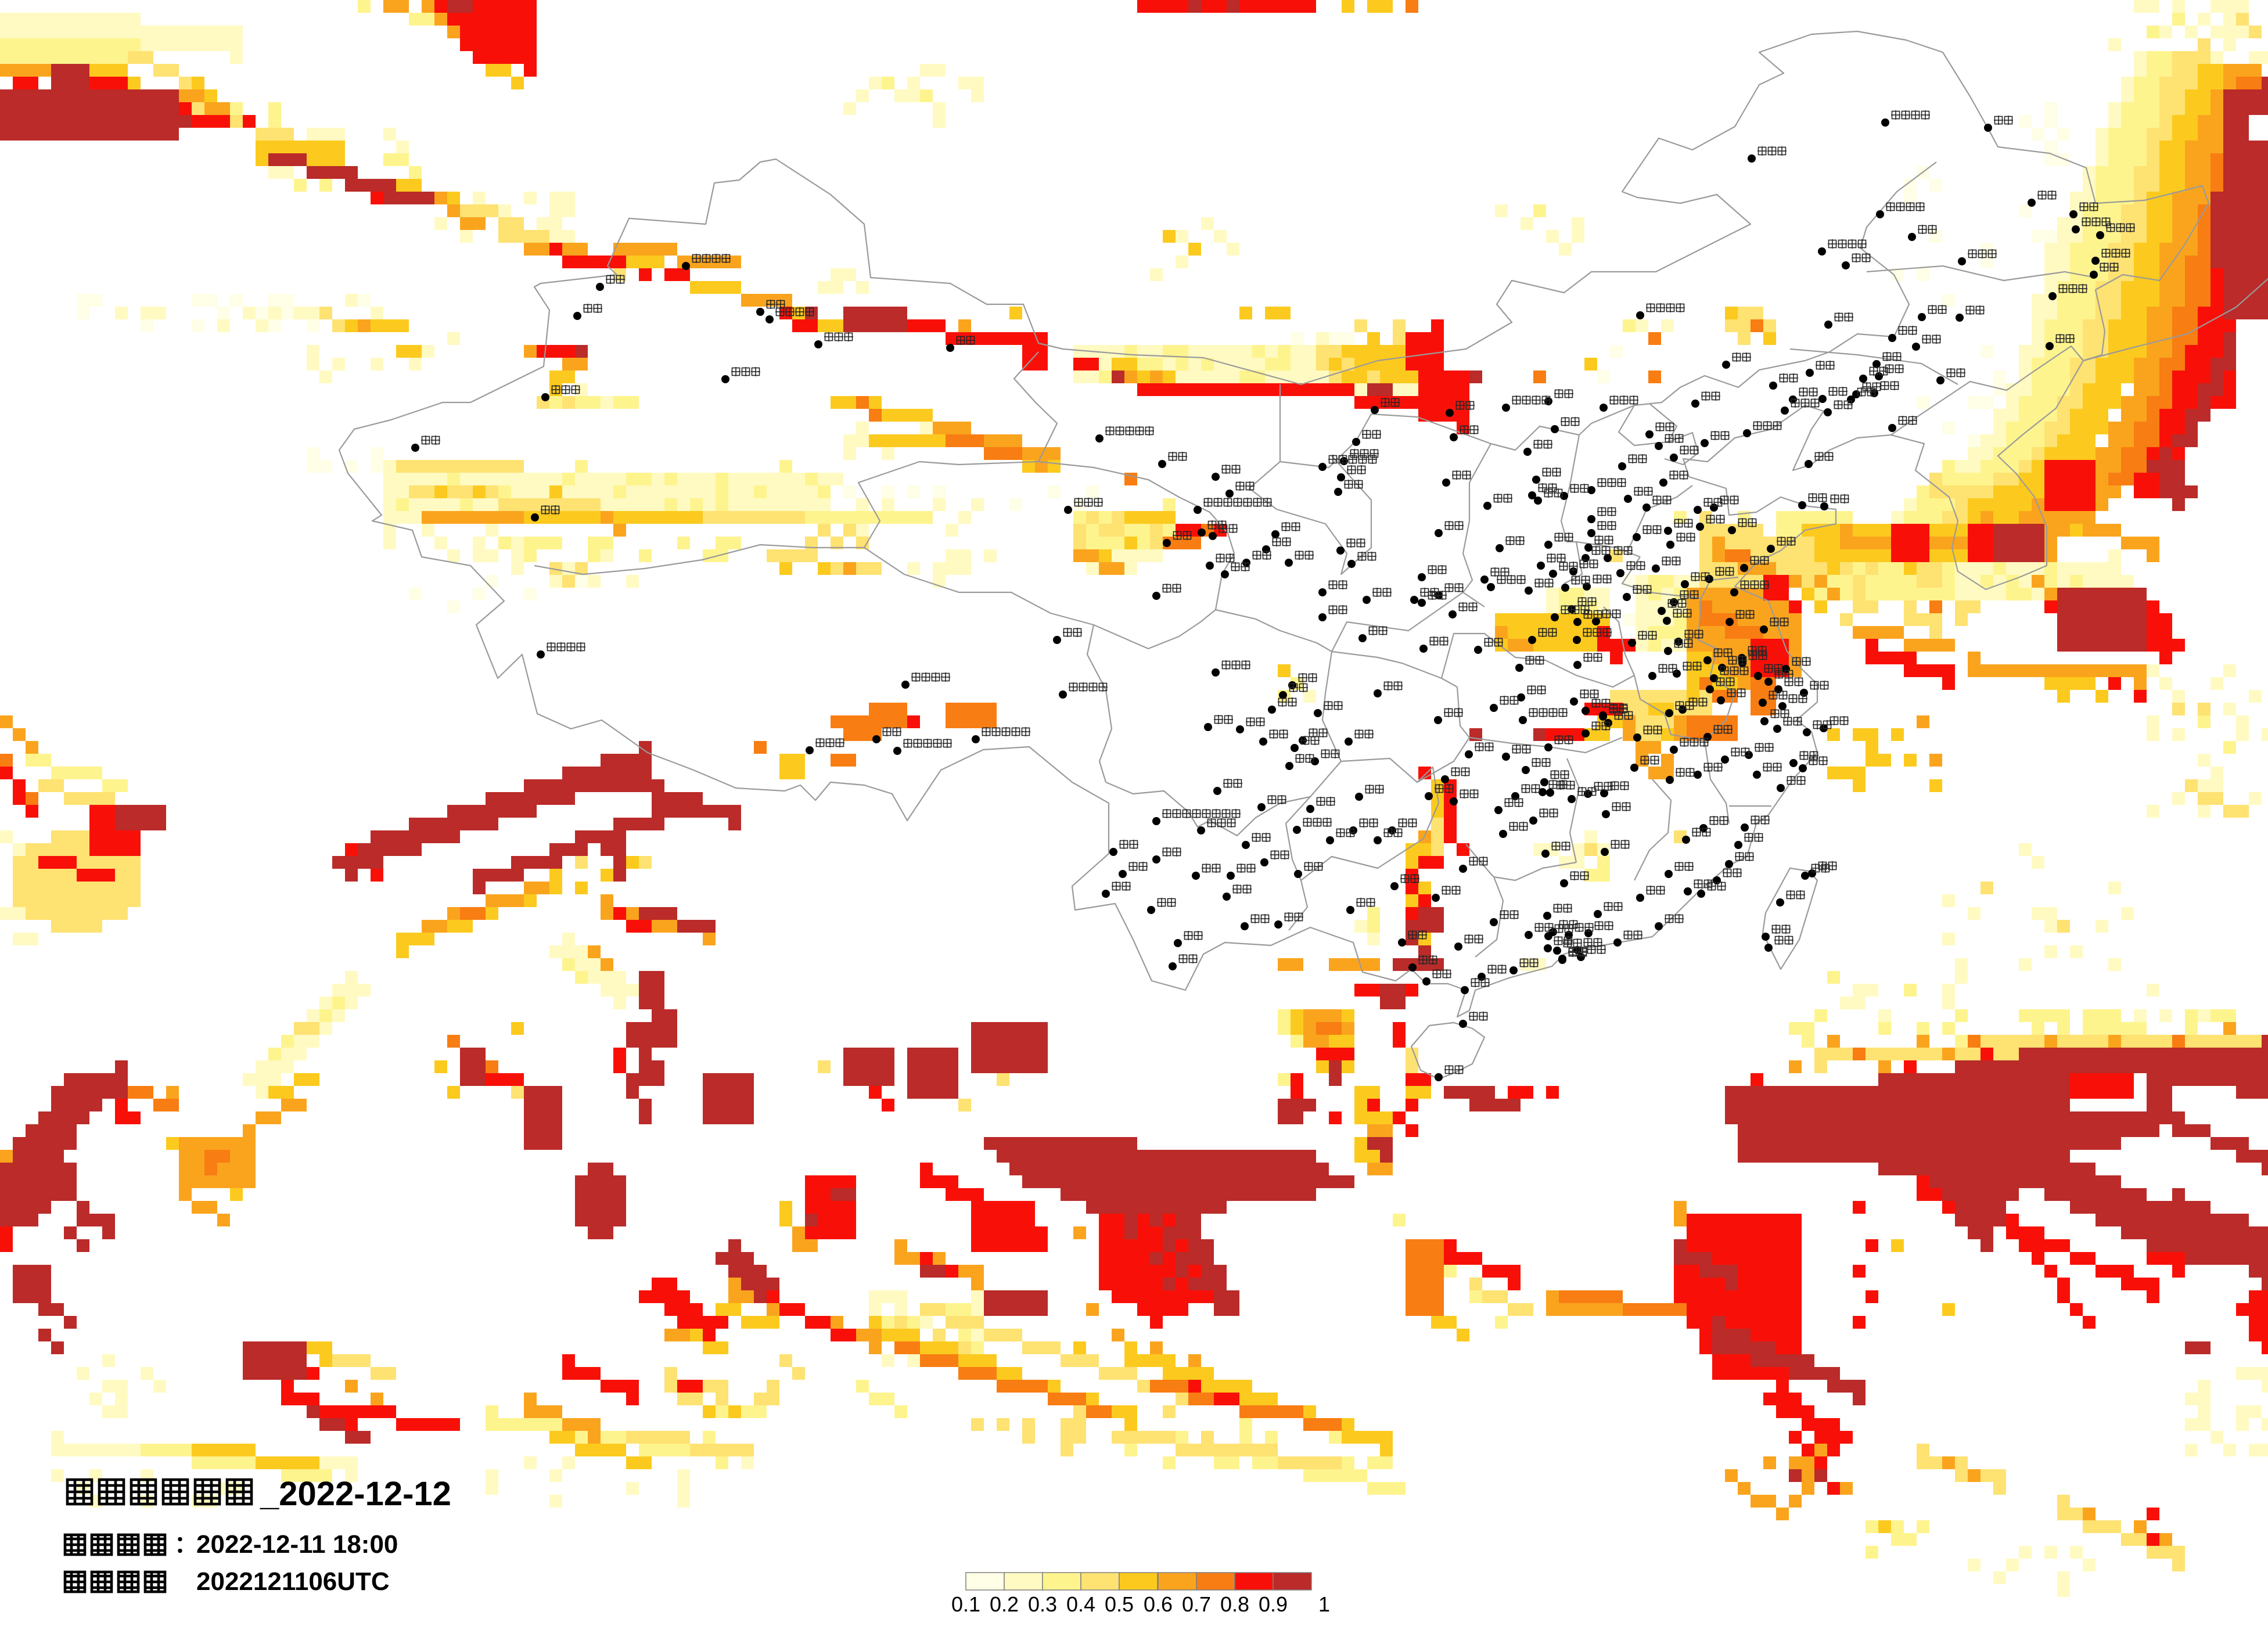 This screenshot has width=2268, height=1626. I want to click on svg-text: 1, so click(1324, 1604).